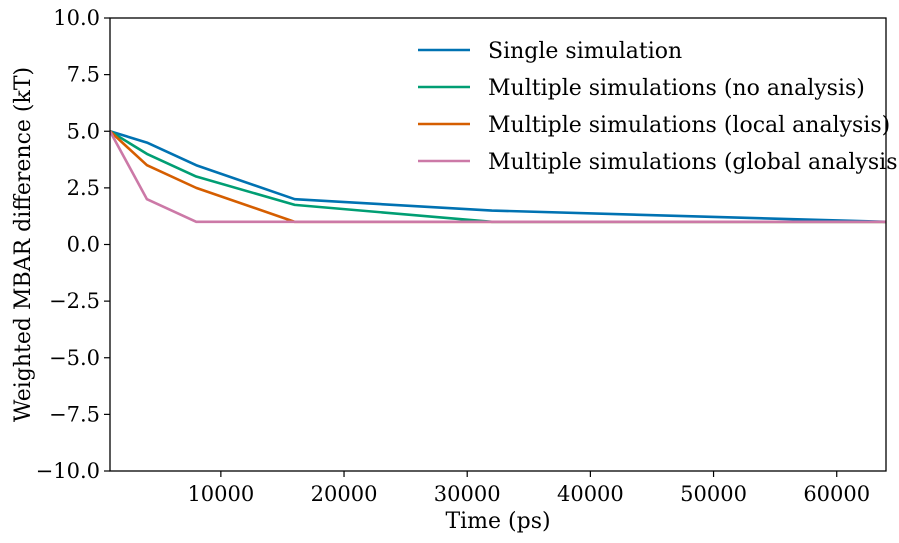  Describe the element at coordinates (590, 494) in the screenshot. I see `x-tick-label: 40000` at that location.